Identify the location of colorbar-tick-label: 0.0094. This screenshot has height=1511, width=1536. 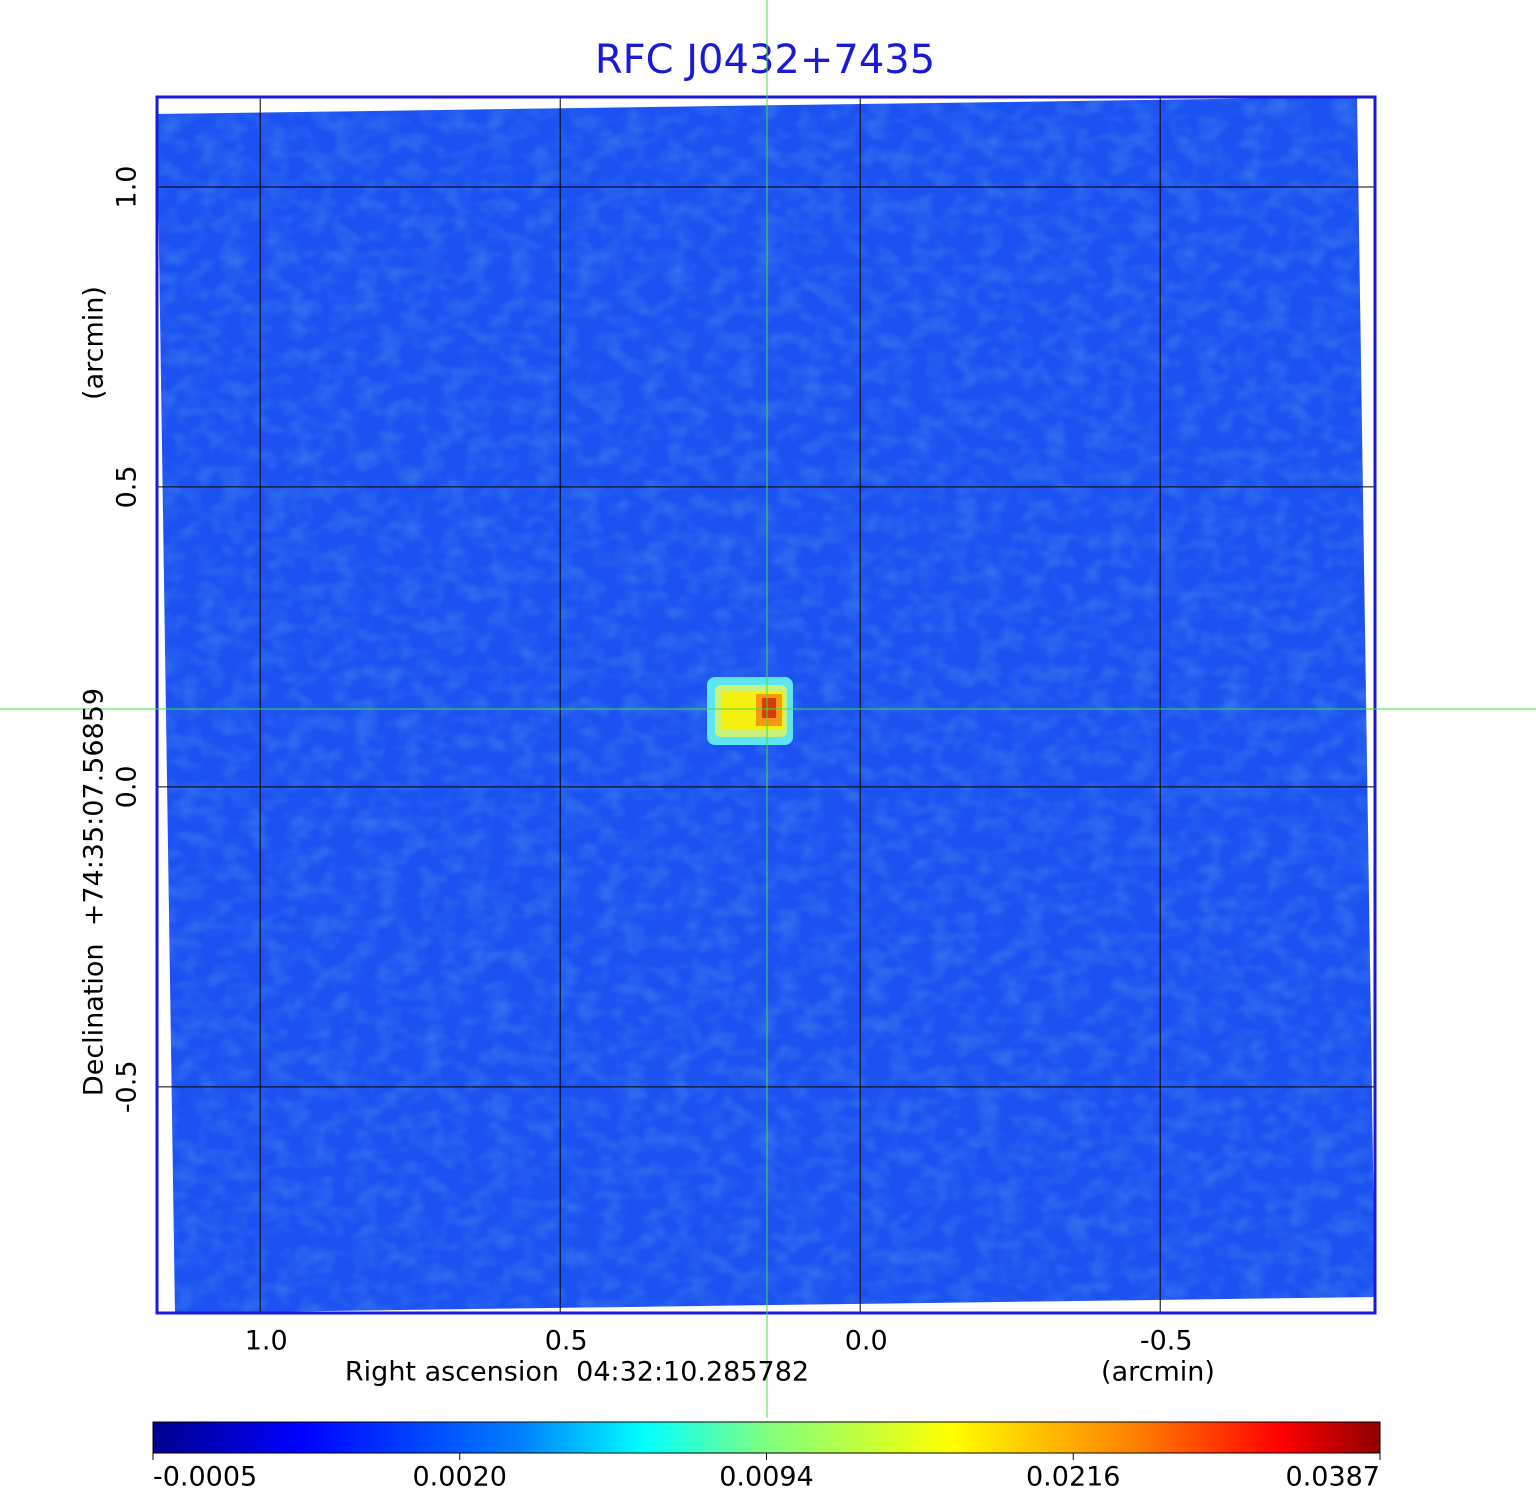
(766, 1477).